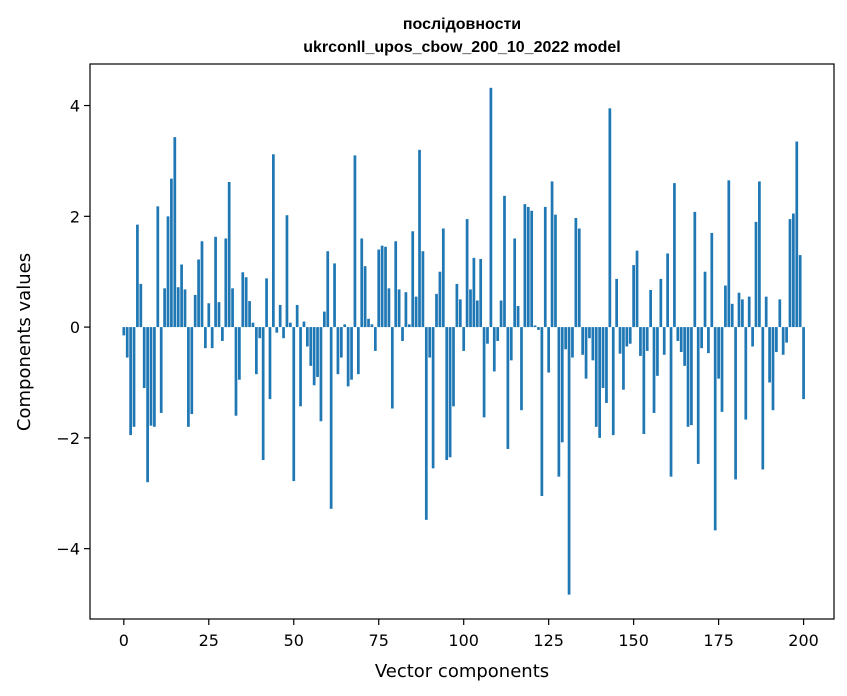 The height and width of the screenshot is (696, 847). What do you see at coordinates (75, 106) in the screenshot?
I see `y-tick-label: 4` at bounding box center [75, 106].